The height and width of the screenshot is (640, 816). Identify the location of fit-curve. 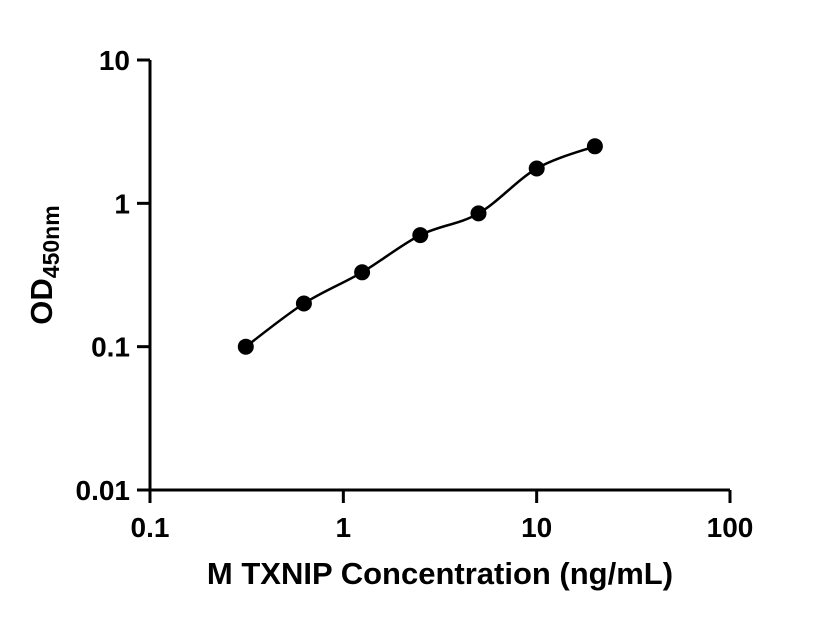
(420, 246).